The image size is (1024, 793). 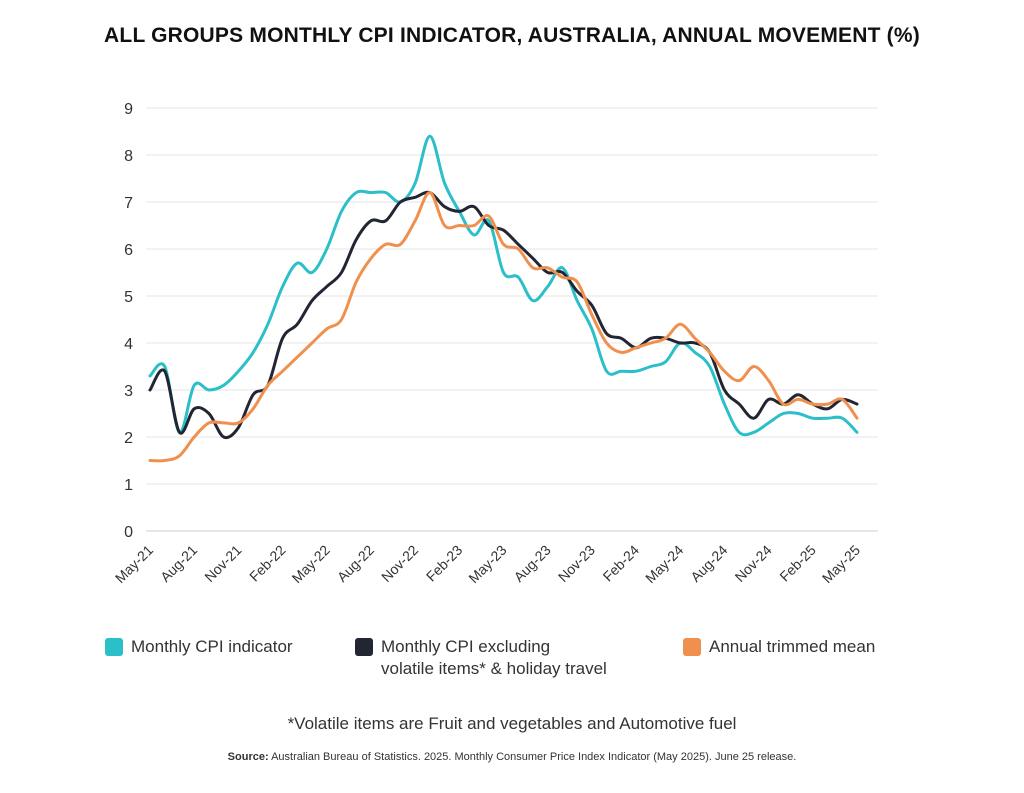 What do you see at coordinates (178, 563) in the screenshot?
I see `x-tick-label: Aug-21` at bounding box center [178, 563].